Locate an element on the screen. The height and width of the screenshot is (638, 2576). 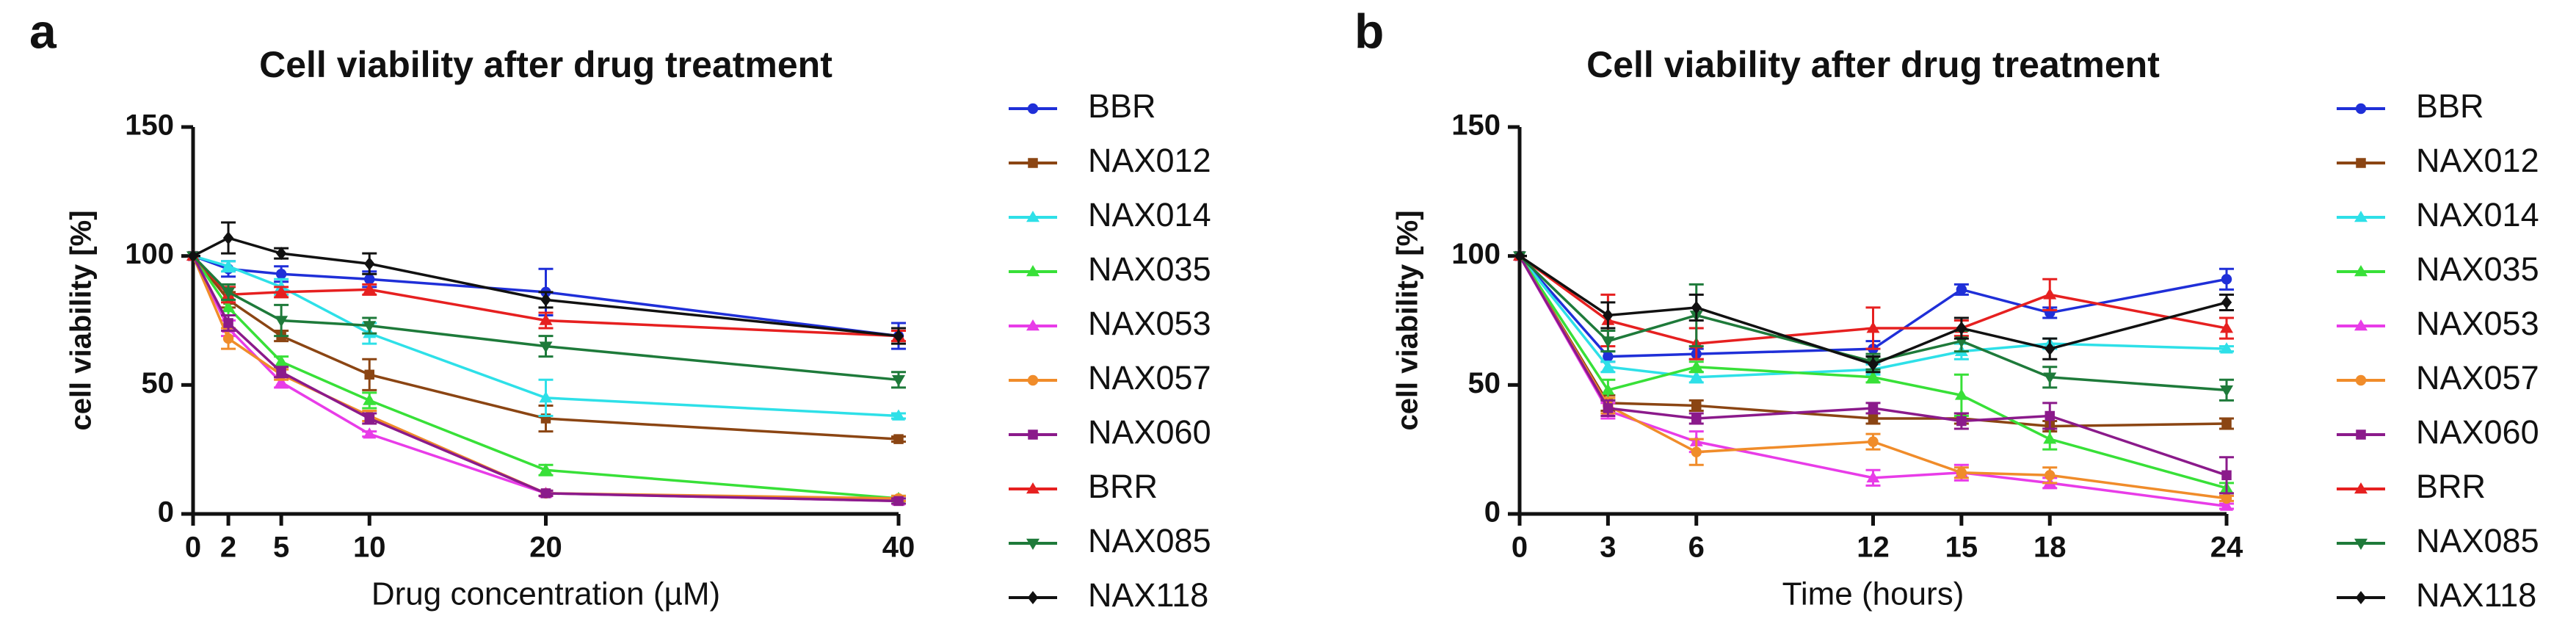
x-tick-label: 2 is located at coordinates (228, 548).